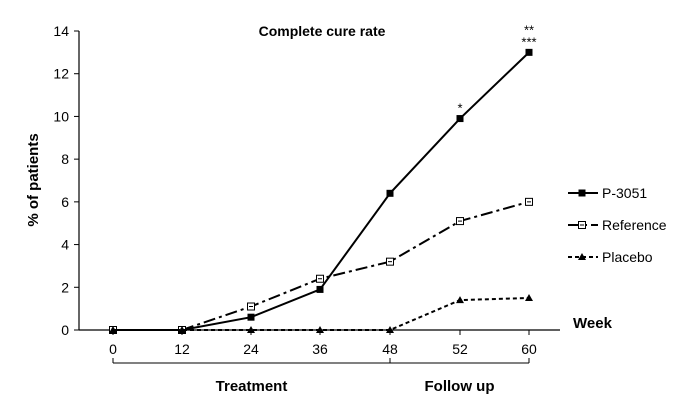  Describe the element at coordinates (33, 179) in the screenshot. I see `y-axis-label: % of patients` at that location.